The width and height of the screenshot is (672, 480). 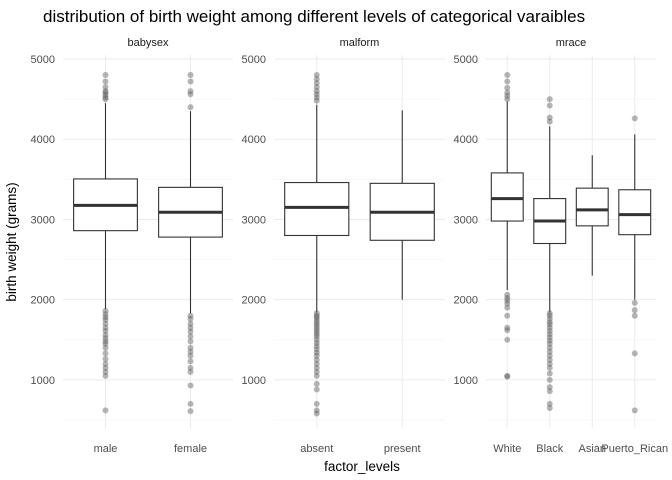 What do you see at coordinates (550, 253) in the screenshot?
I see `boxplot-Black` at bounding box center [550, 253].